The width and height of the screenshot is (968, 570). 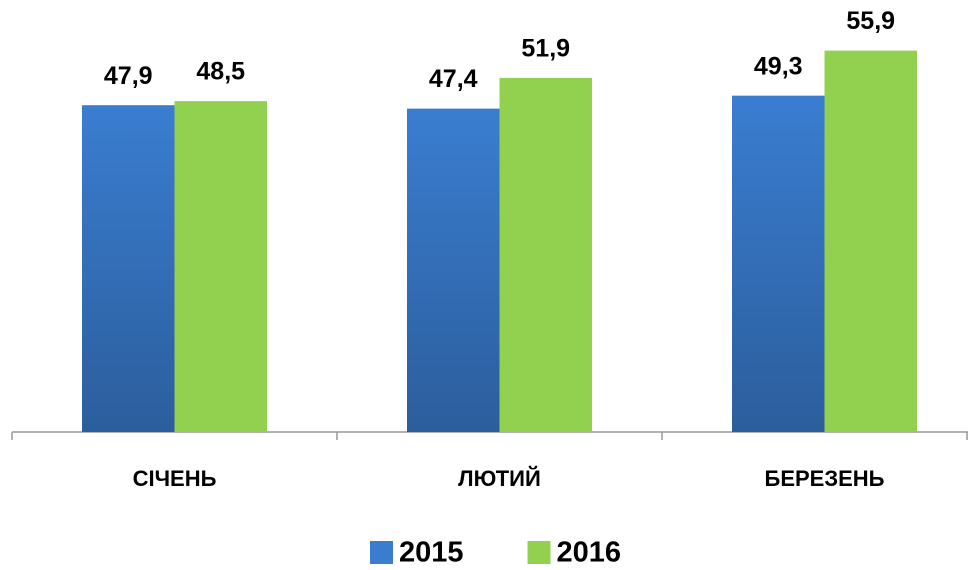 I want to click on x-tick-label: БЕРЕЗЕНЬ, so click(x=825, y=478).